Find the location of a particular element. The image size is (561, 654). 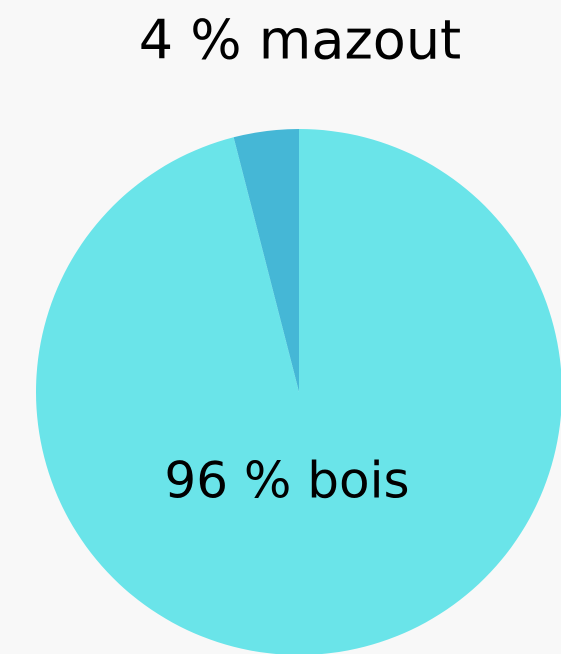

pie-slice is located at coordinates (266, 260).